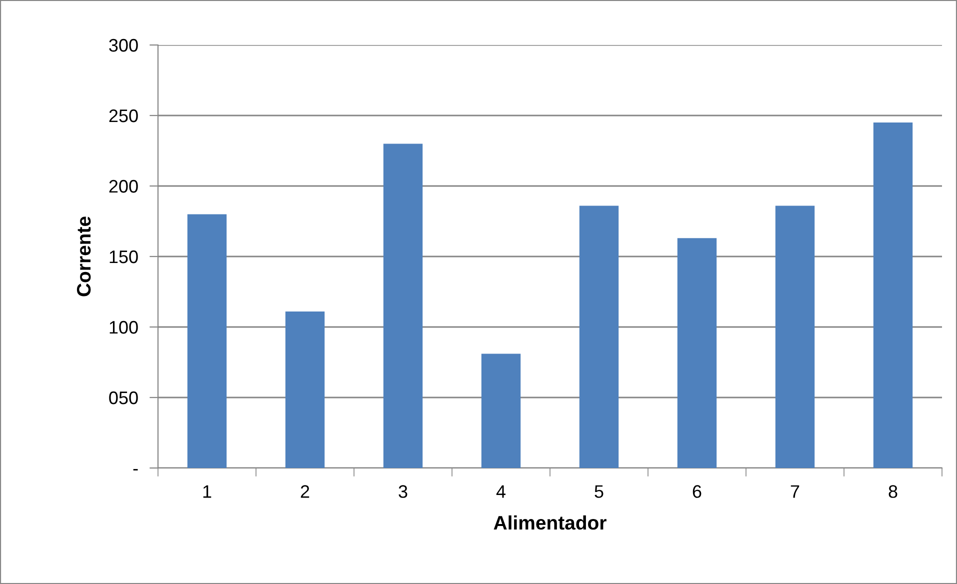 This screenshot has width=957, height=584. Describe the element at coordinates (305, 491) in the screenshot. I see `x-tick-label: 2` at that location.